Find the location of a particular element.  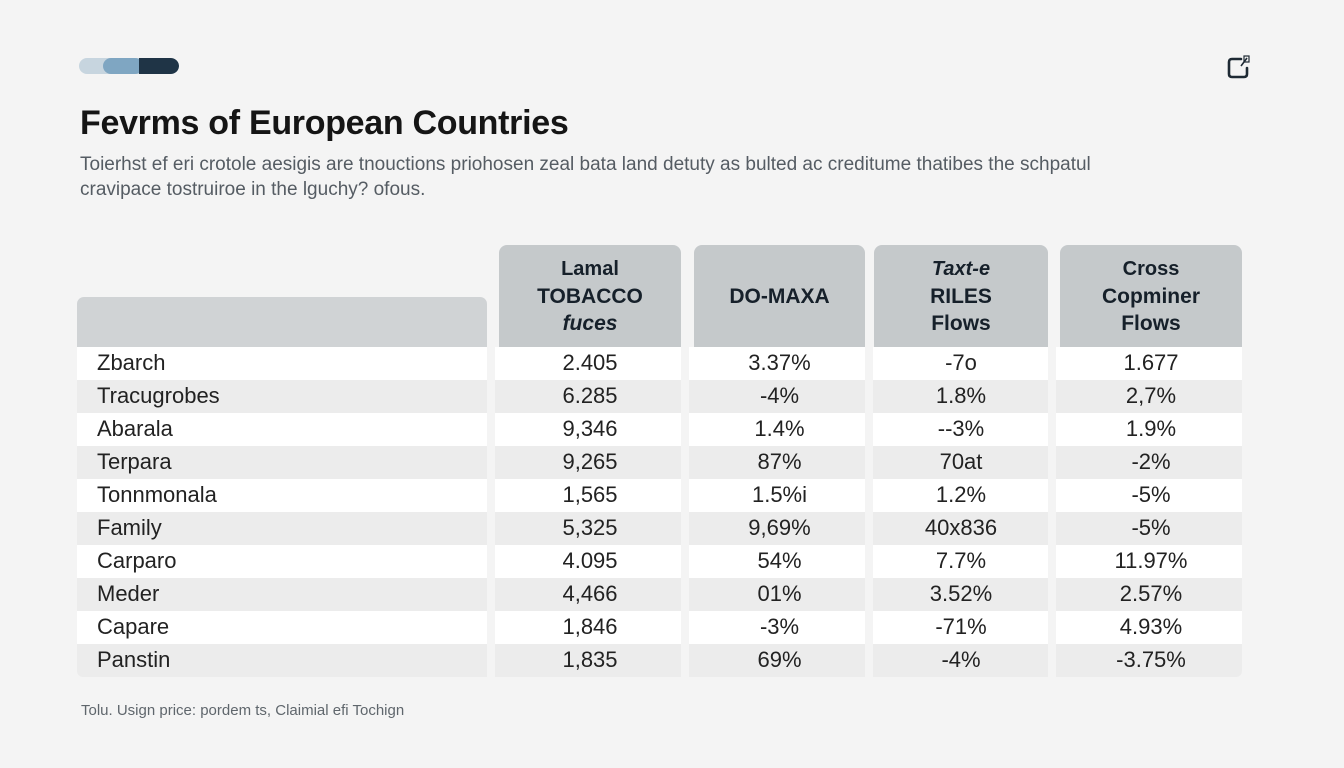

column-header-line: TOBACCO is located at coordinates (590, 296).